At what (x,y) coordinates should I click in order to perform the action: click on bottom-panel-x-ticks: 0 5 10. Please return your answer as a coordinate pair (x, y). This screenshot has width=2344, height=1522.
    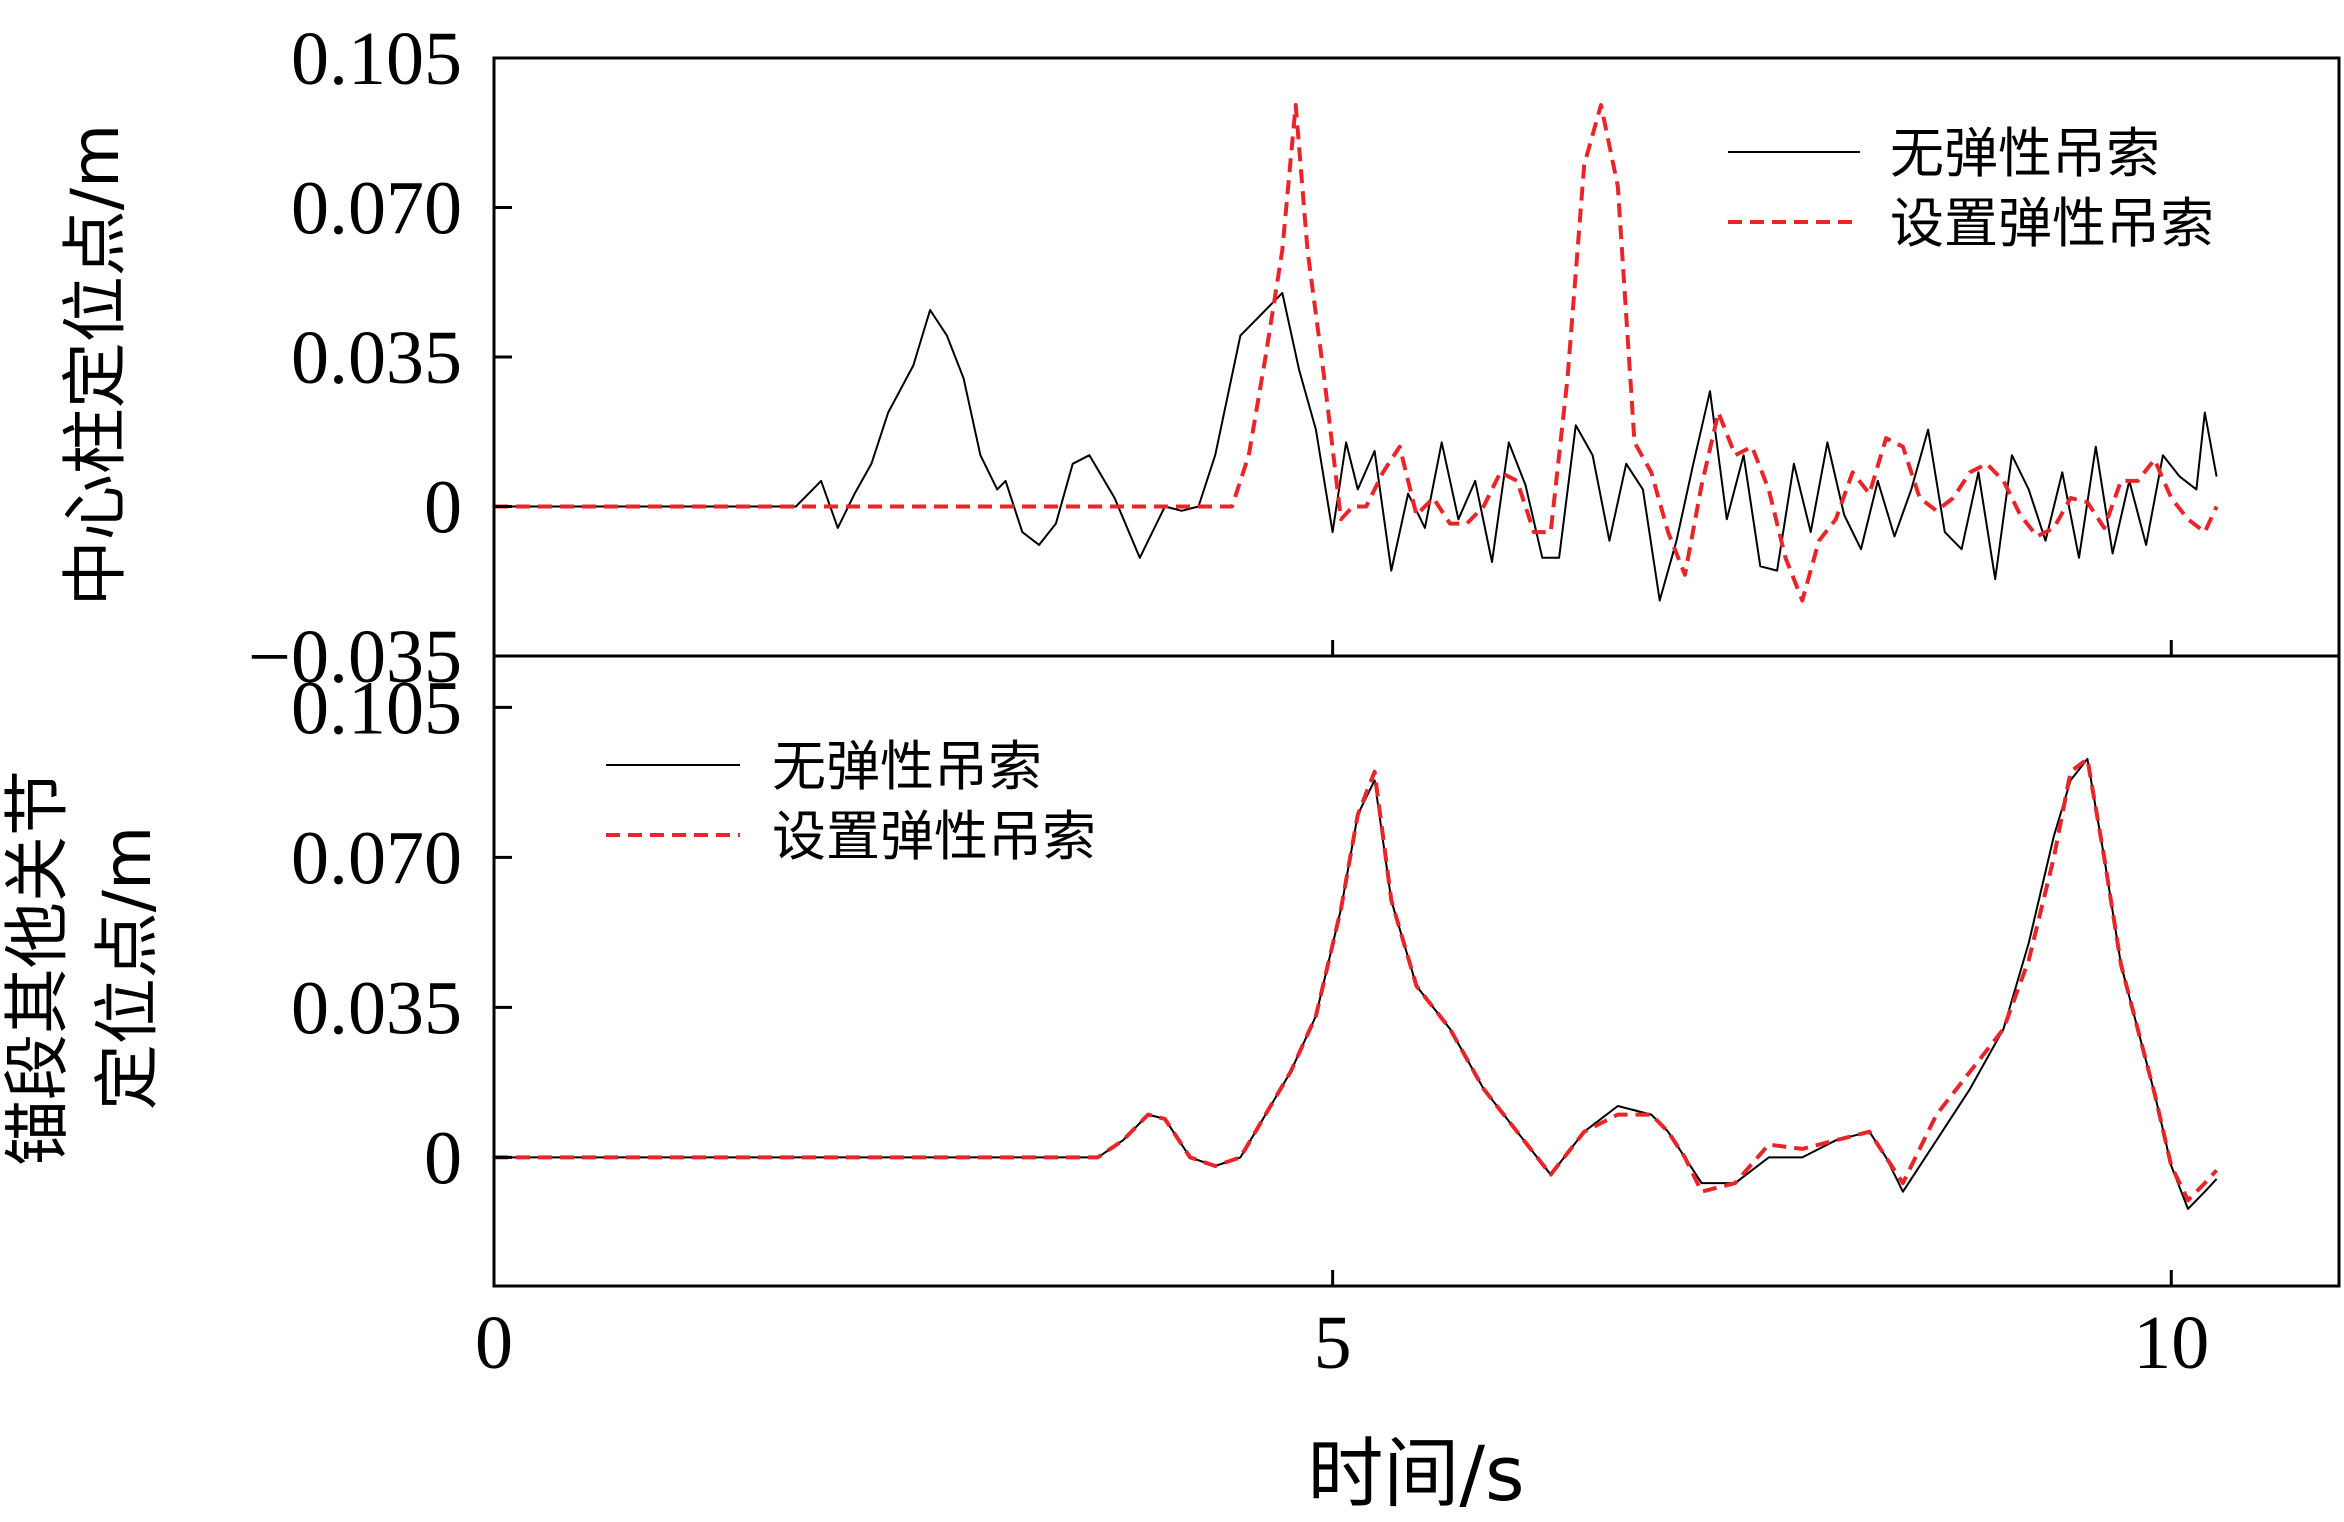
    Looking at the image, I should click on (1342, 1327).